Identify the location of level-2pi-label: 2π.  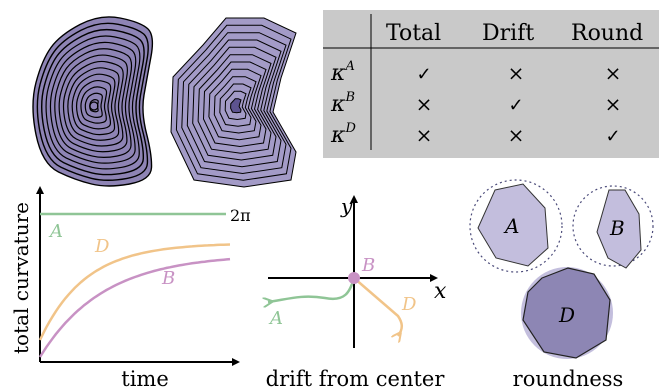
(240, 215).